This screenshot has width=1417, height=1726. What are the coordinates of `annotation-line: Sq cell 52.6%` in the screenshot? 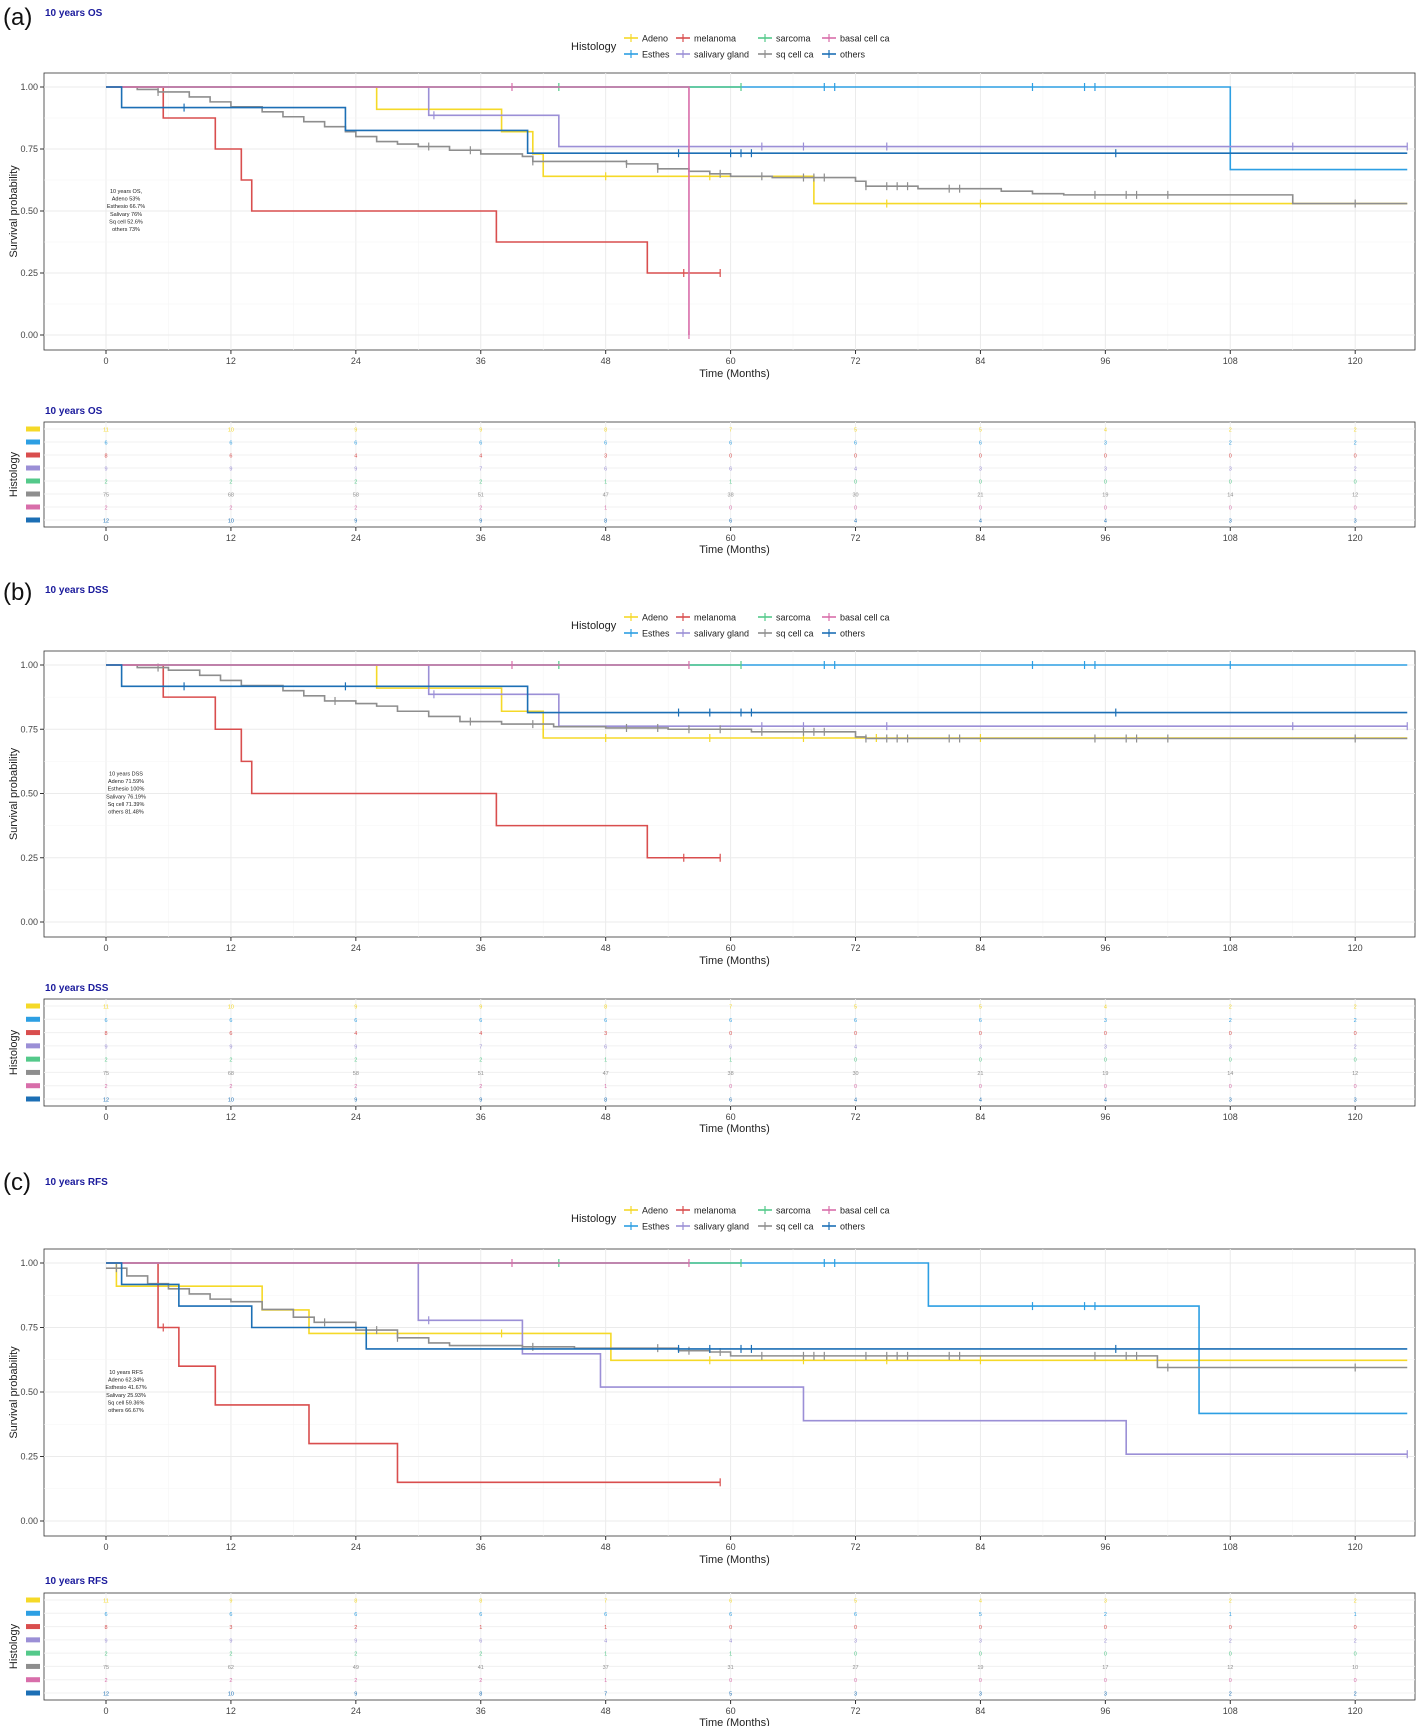 It's located at (126, 222).